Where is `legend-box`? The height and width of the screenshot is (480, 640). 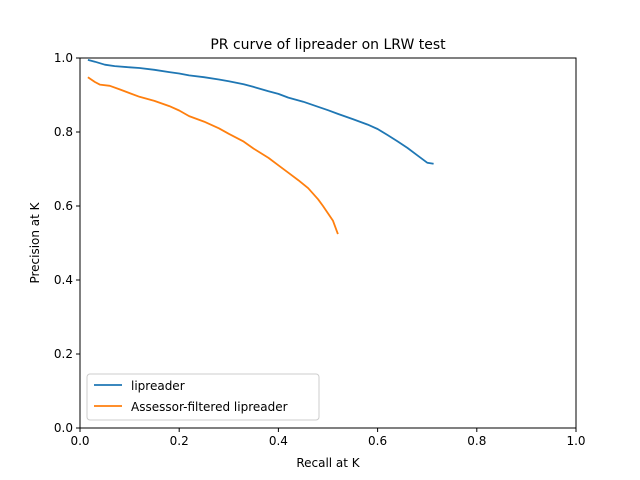 legend-box is located at coordinates (203, 397).